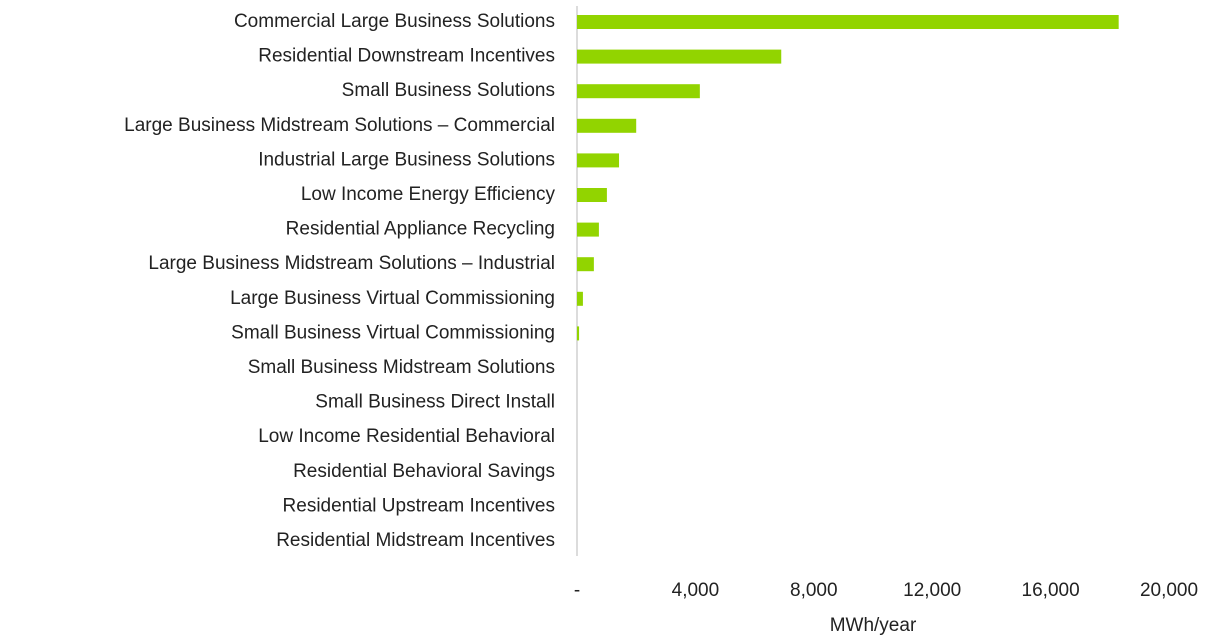  Describe the element at coordinates (393, 332) in the screenshot. I see `y-tick-label: Small Business Virtual Commissioning` at that location.